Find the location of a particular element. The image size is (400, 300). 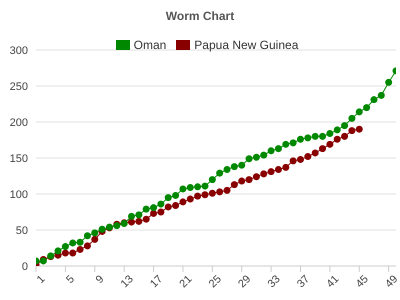

x-tick-label: 17 is located at coordinates (157, 281).